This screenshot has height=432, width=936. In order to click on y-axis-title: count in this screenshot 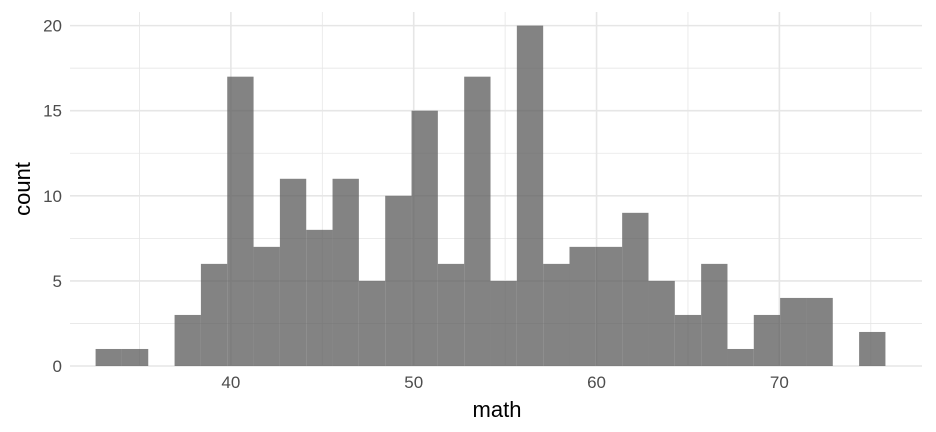, I will do `click(22, 189)`.